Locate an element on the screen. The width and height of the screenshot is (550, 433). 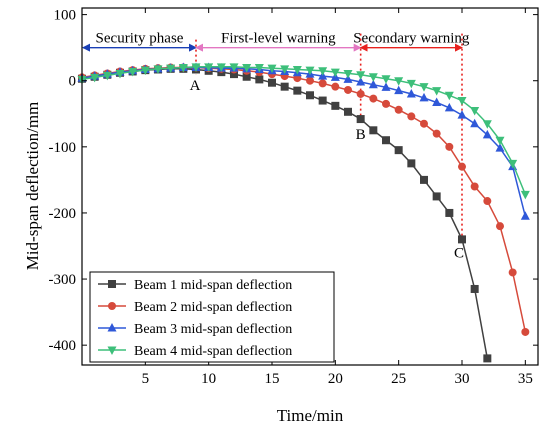
x-tick-label: 35 is located at coordinates (525, 379).